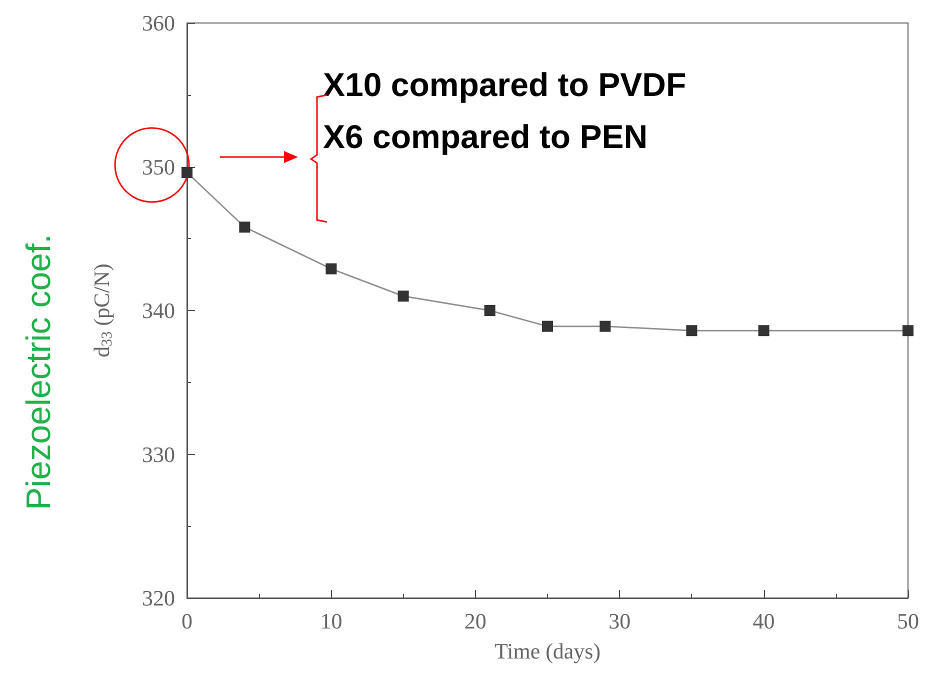 This screenshot has width=929, height=684. Describe the element at coordinates (158, 310) in the screenshot. I see `y-tick-label: 340` at that location.